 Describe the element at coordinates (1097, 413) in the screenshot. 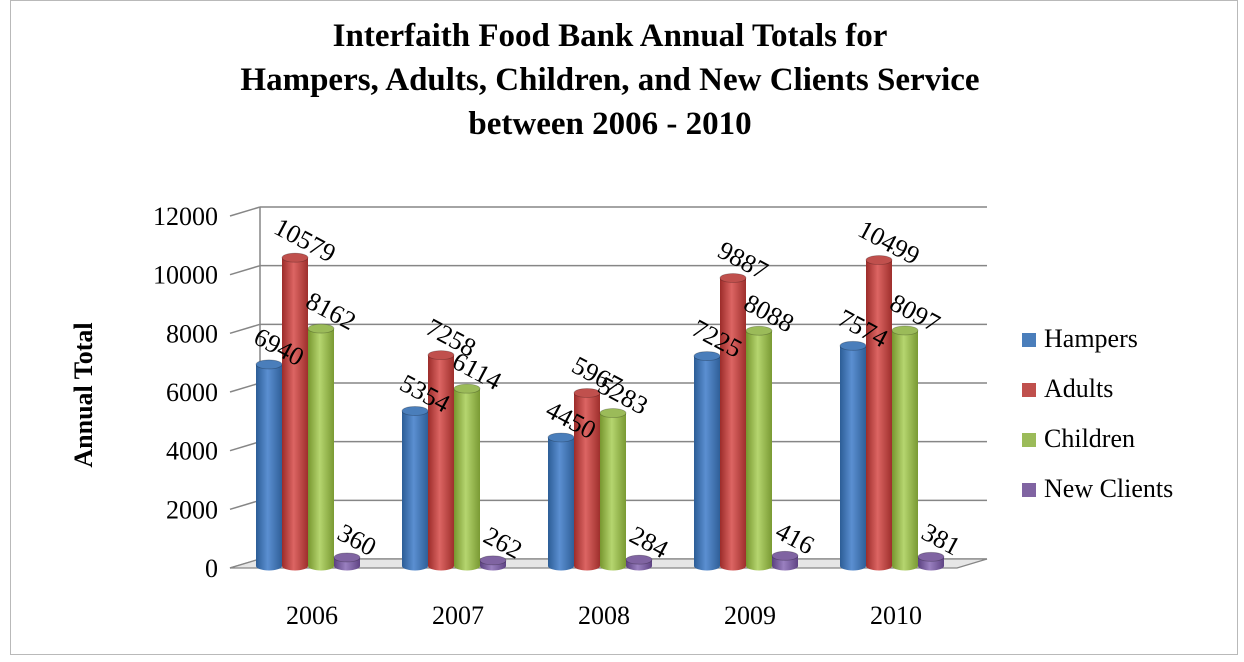

I see `legend: Hampers Adults Children New Clients` at that location.